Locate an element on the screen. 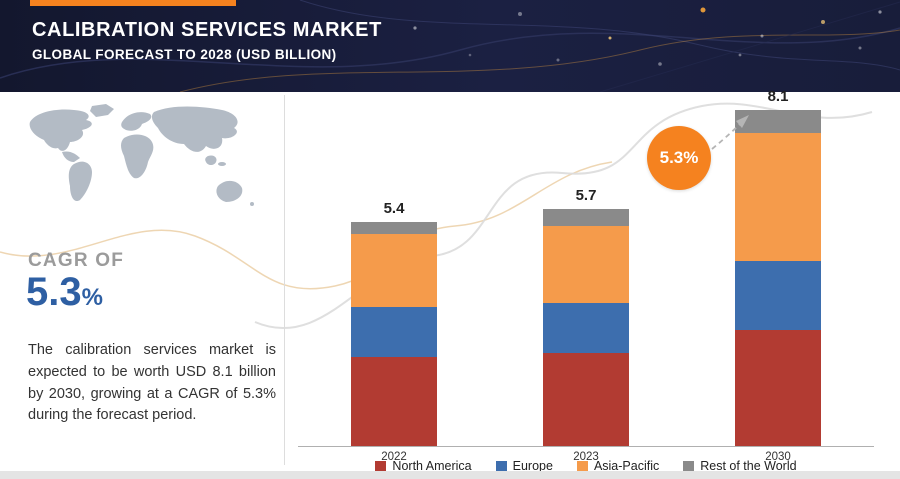 This screenshot has width=900, height=479. legend-label: Asia-Pacific is located at coordinates (626, 466).